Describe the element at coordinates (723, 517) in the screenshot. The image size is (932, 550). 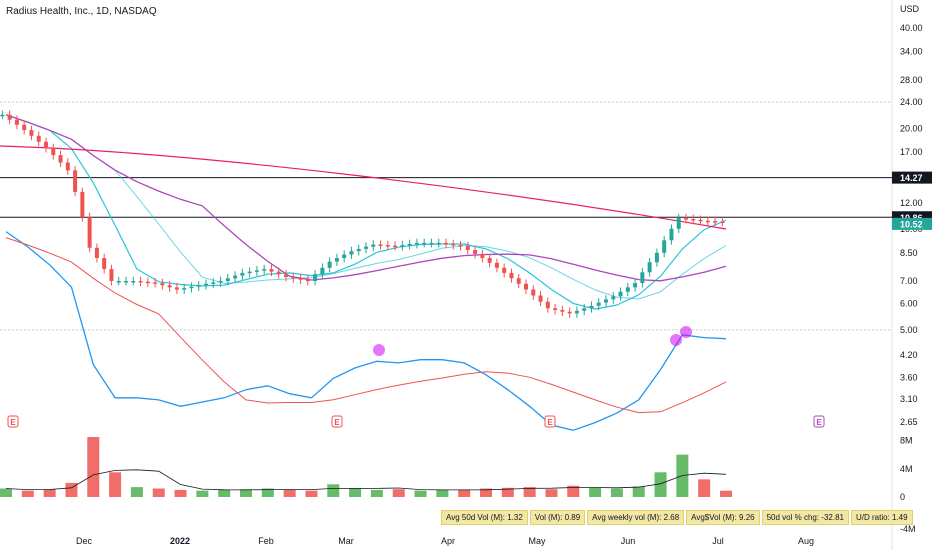
I see `volume-stat-chip: Avg$Vol (M): 9.26` at that location.